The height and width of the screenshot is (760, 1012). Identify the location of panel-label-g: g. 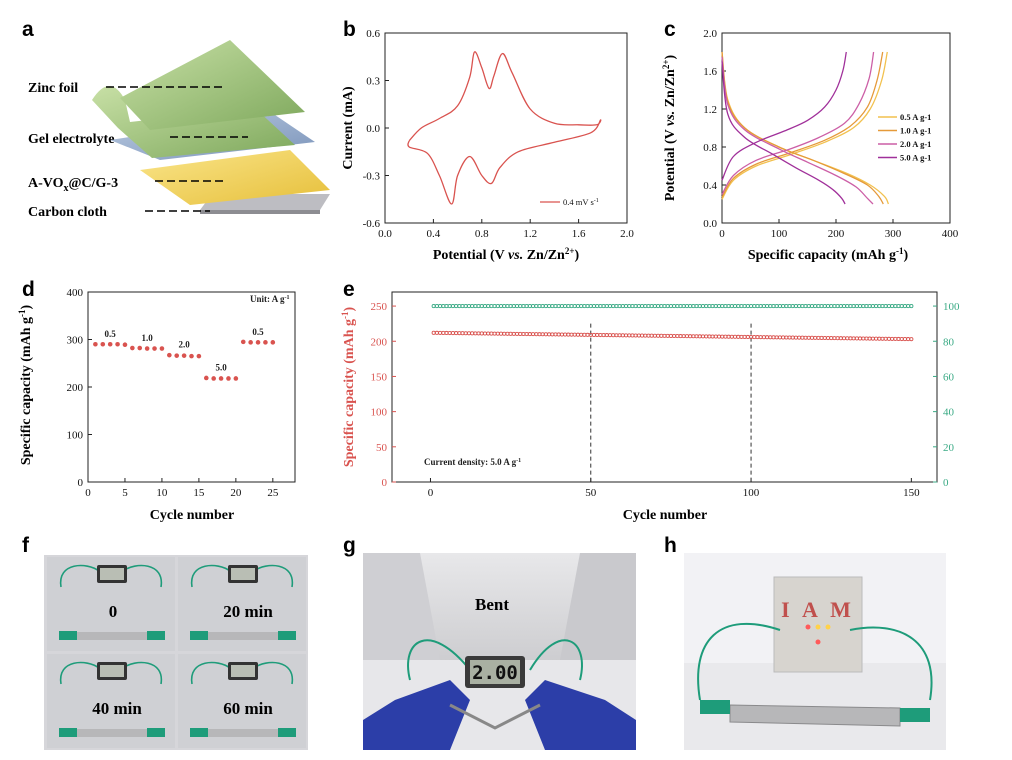
(349, 545).